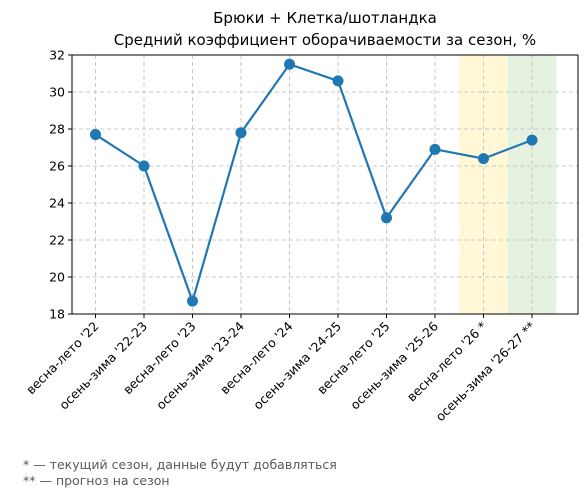 This screenshot has height=498, width=588. What do you see at coordinates (325, 18) in the screenshot?
I see `chart-title-line1: Брюки + Клетка/шотландка` at bounding box center [325, 18].